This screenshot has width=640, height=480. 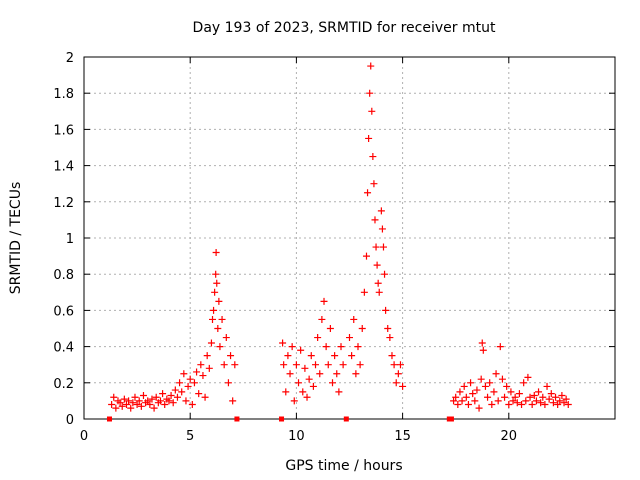 What do you see at coordinates (70, 420) in the screenshot?
I see `y-tick-label: 0` at bounding box center [70, 420].